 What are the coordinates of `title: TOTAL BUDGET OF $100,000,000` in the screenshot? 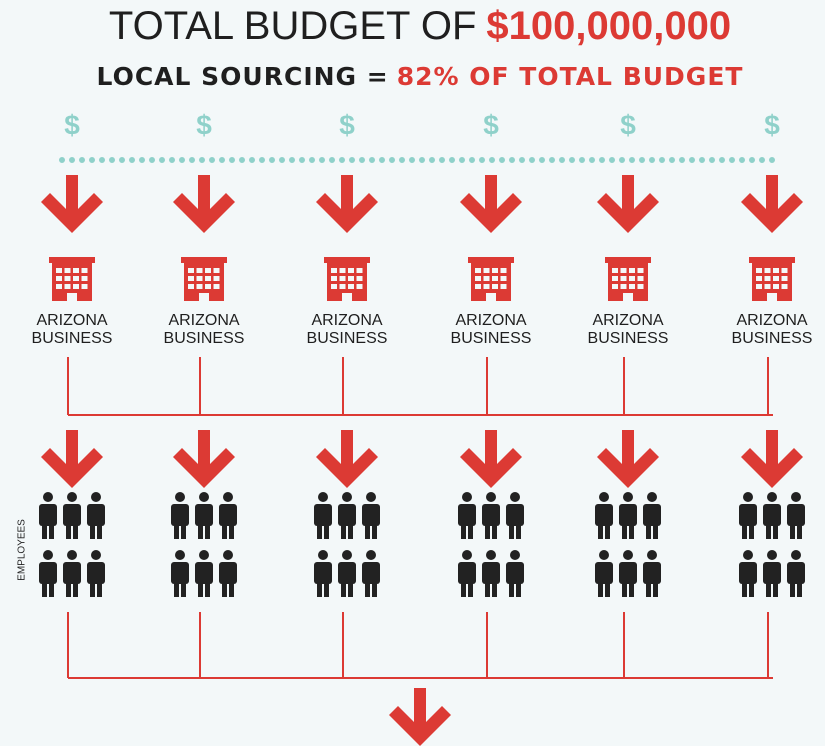 It's located at (420, 26).